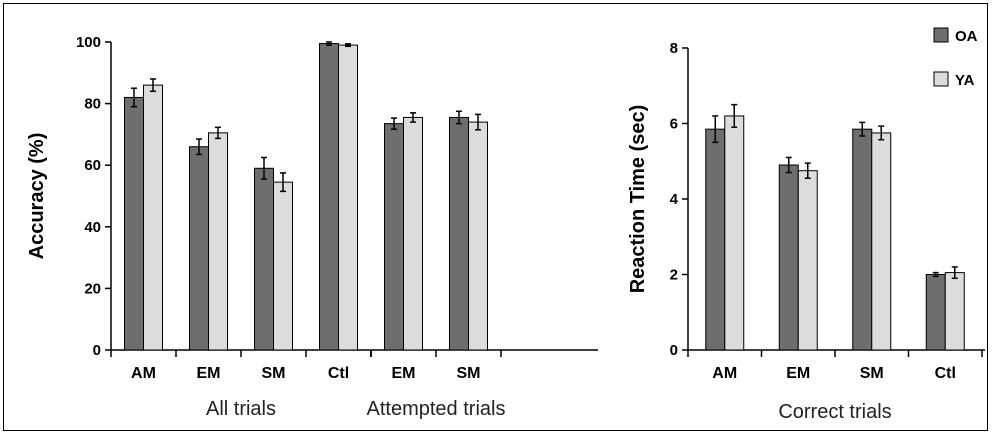 The width and height of the screenshot is (993, 433). Describe the element at coordinates (88, 42) in the screenshot. I see `y-tick-label: 100` at that location.